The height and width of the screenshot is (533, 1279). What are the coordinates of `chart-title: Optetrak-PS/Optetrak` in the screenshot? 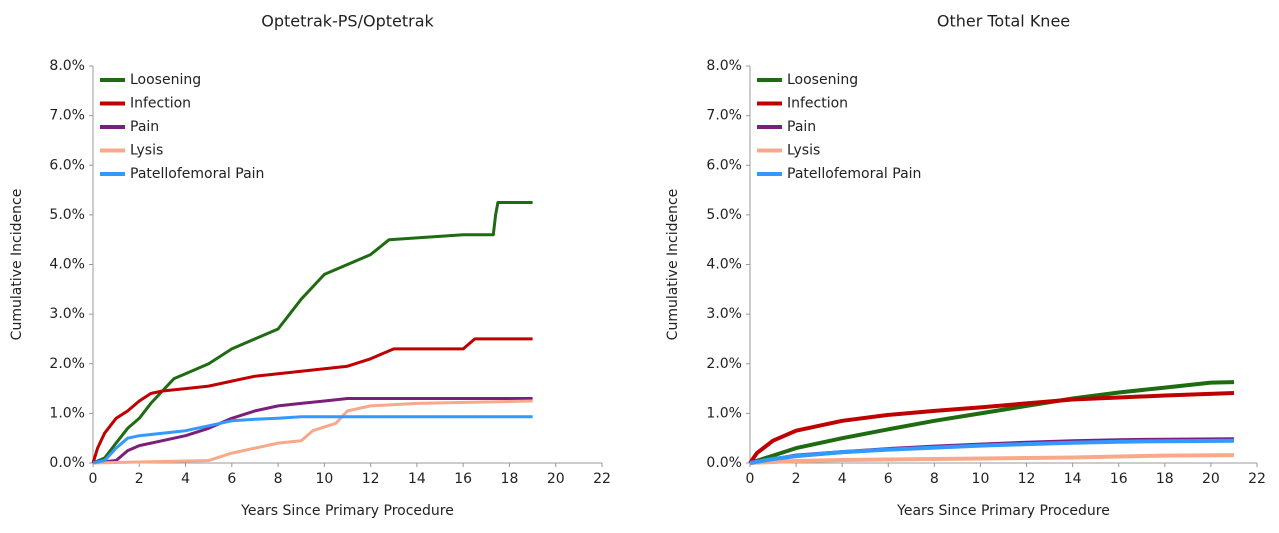 It's located at (347, 21).